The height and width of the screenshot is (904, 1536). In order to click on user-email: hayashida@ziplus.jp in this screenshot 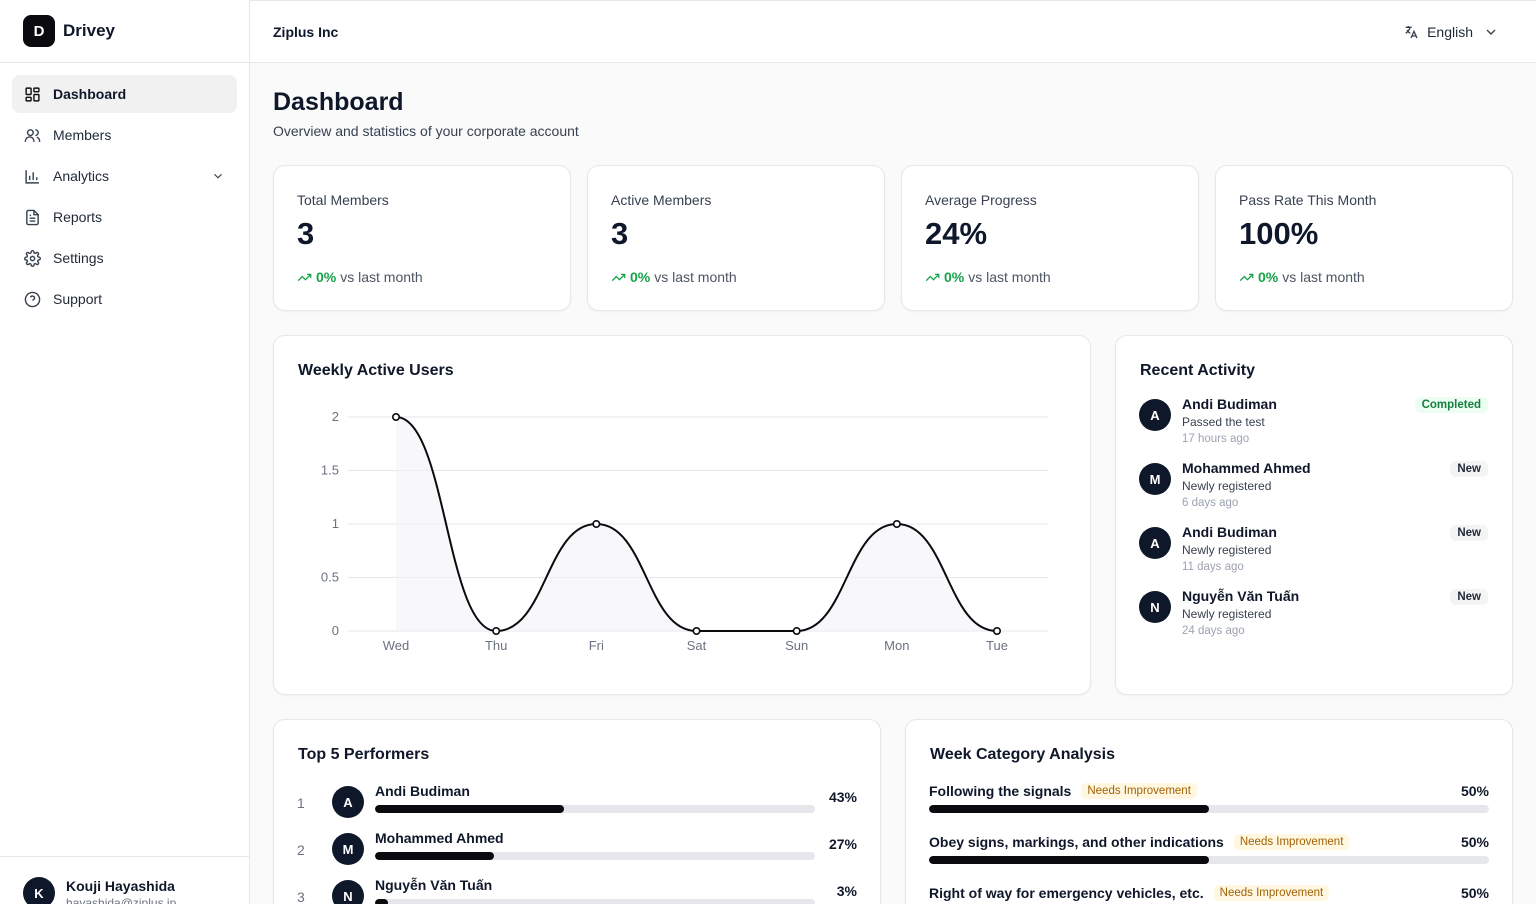, I will do `click(121, 900)`.